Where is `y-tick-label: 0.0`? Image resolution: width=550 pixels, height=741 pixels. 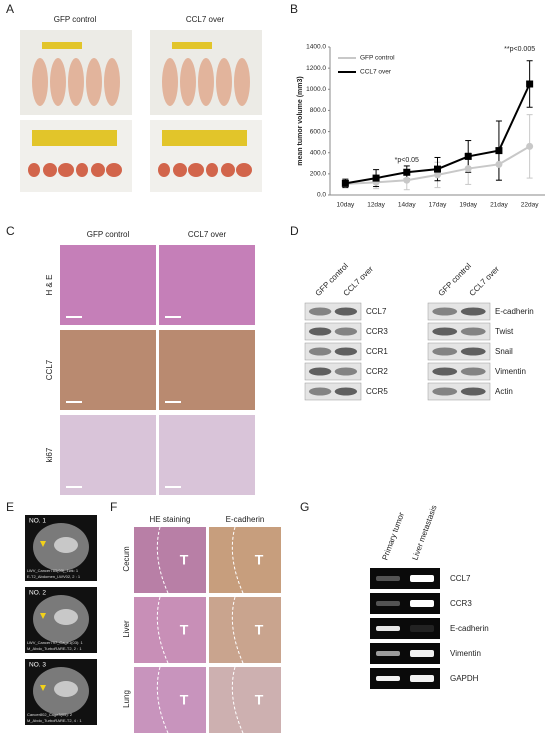 y-tick-label: 0.0 is located at coordinates (321, 195).